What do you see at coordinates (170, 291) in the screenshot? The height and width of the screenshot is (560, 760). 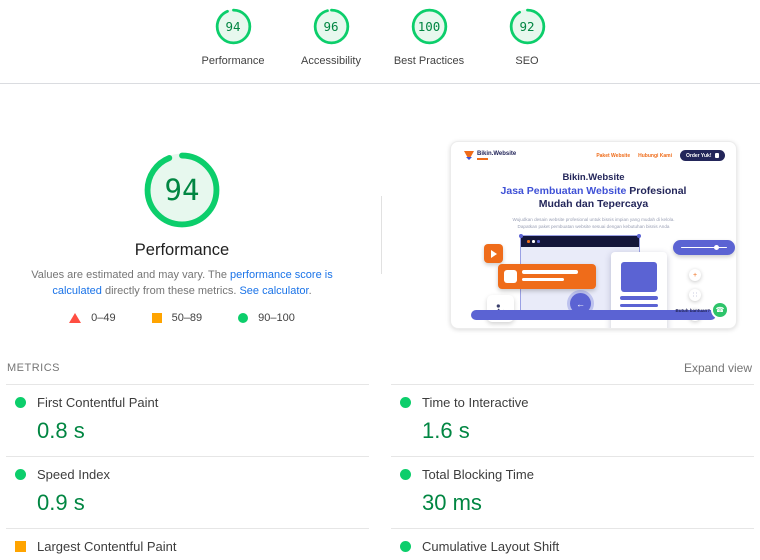 I see `disclaimer-text: directly from these metrics.` at bounding box center [170, 291].